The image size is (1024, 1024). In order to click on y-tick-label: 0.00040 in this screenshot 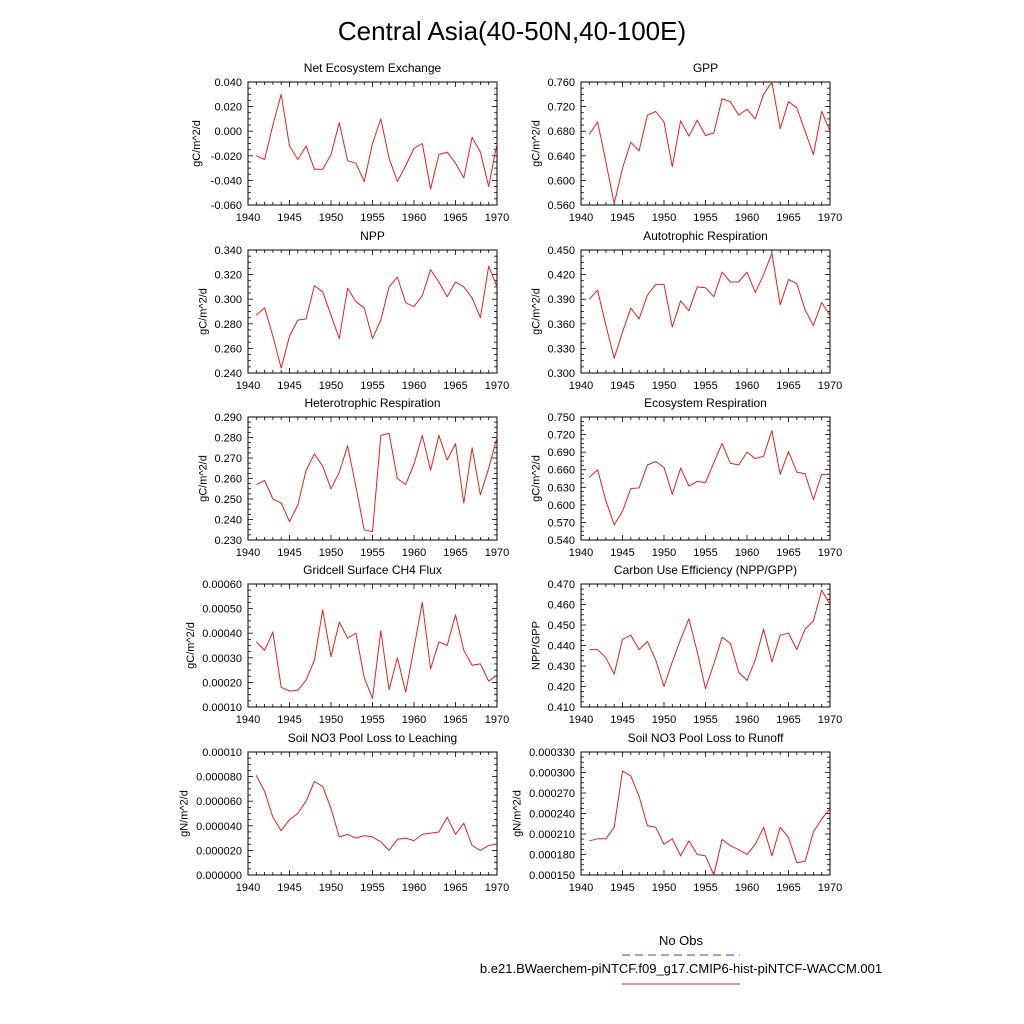, I will do `click(222, 634)`.